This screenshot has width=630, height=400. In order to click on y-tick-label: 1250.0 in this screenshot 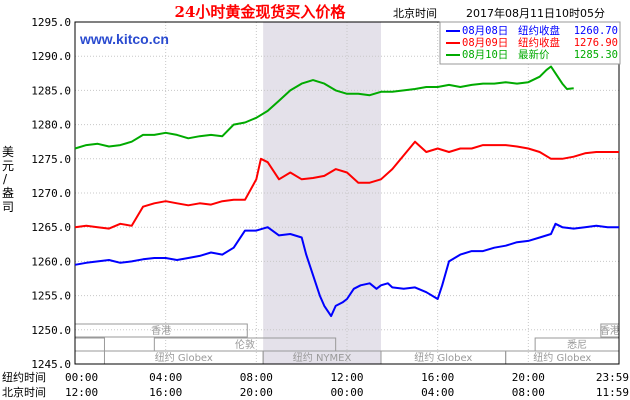, I will do `click(51, 330)`.